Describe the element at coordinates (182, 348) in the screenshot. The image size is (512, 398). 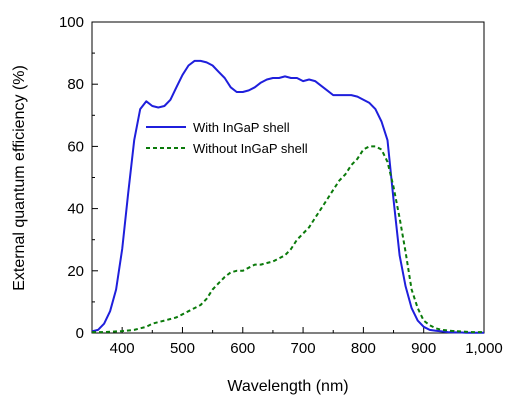
I see `x-tick-label-500: 500` at that location.